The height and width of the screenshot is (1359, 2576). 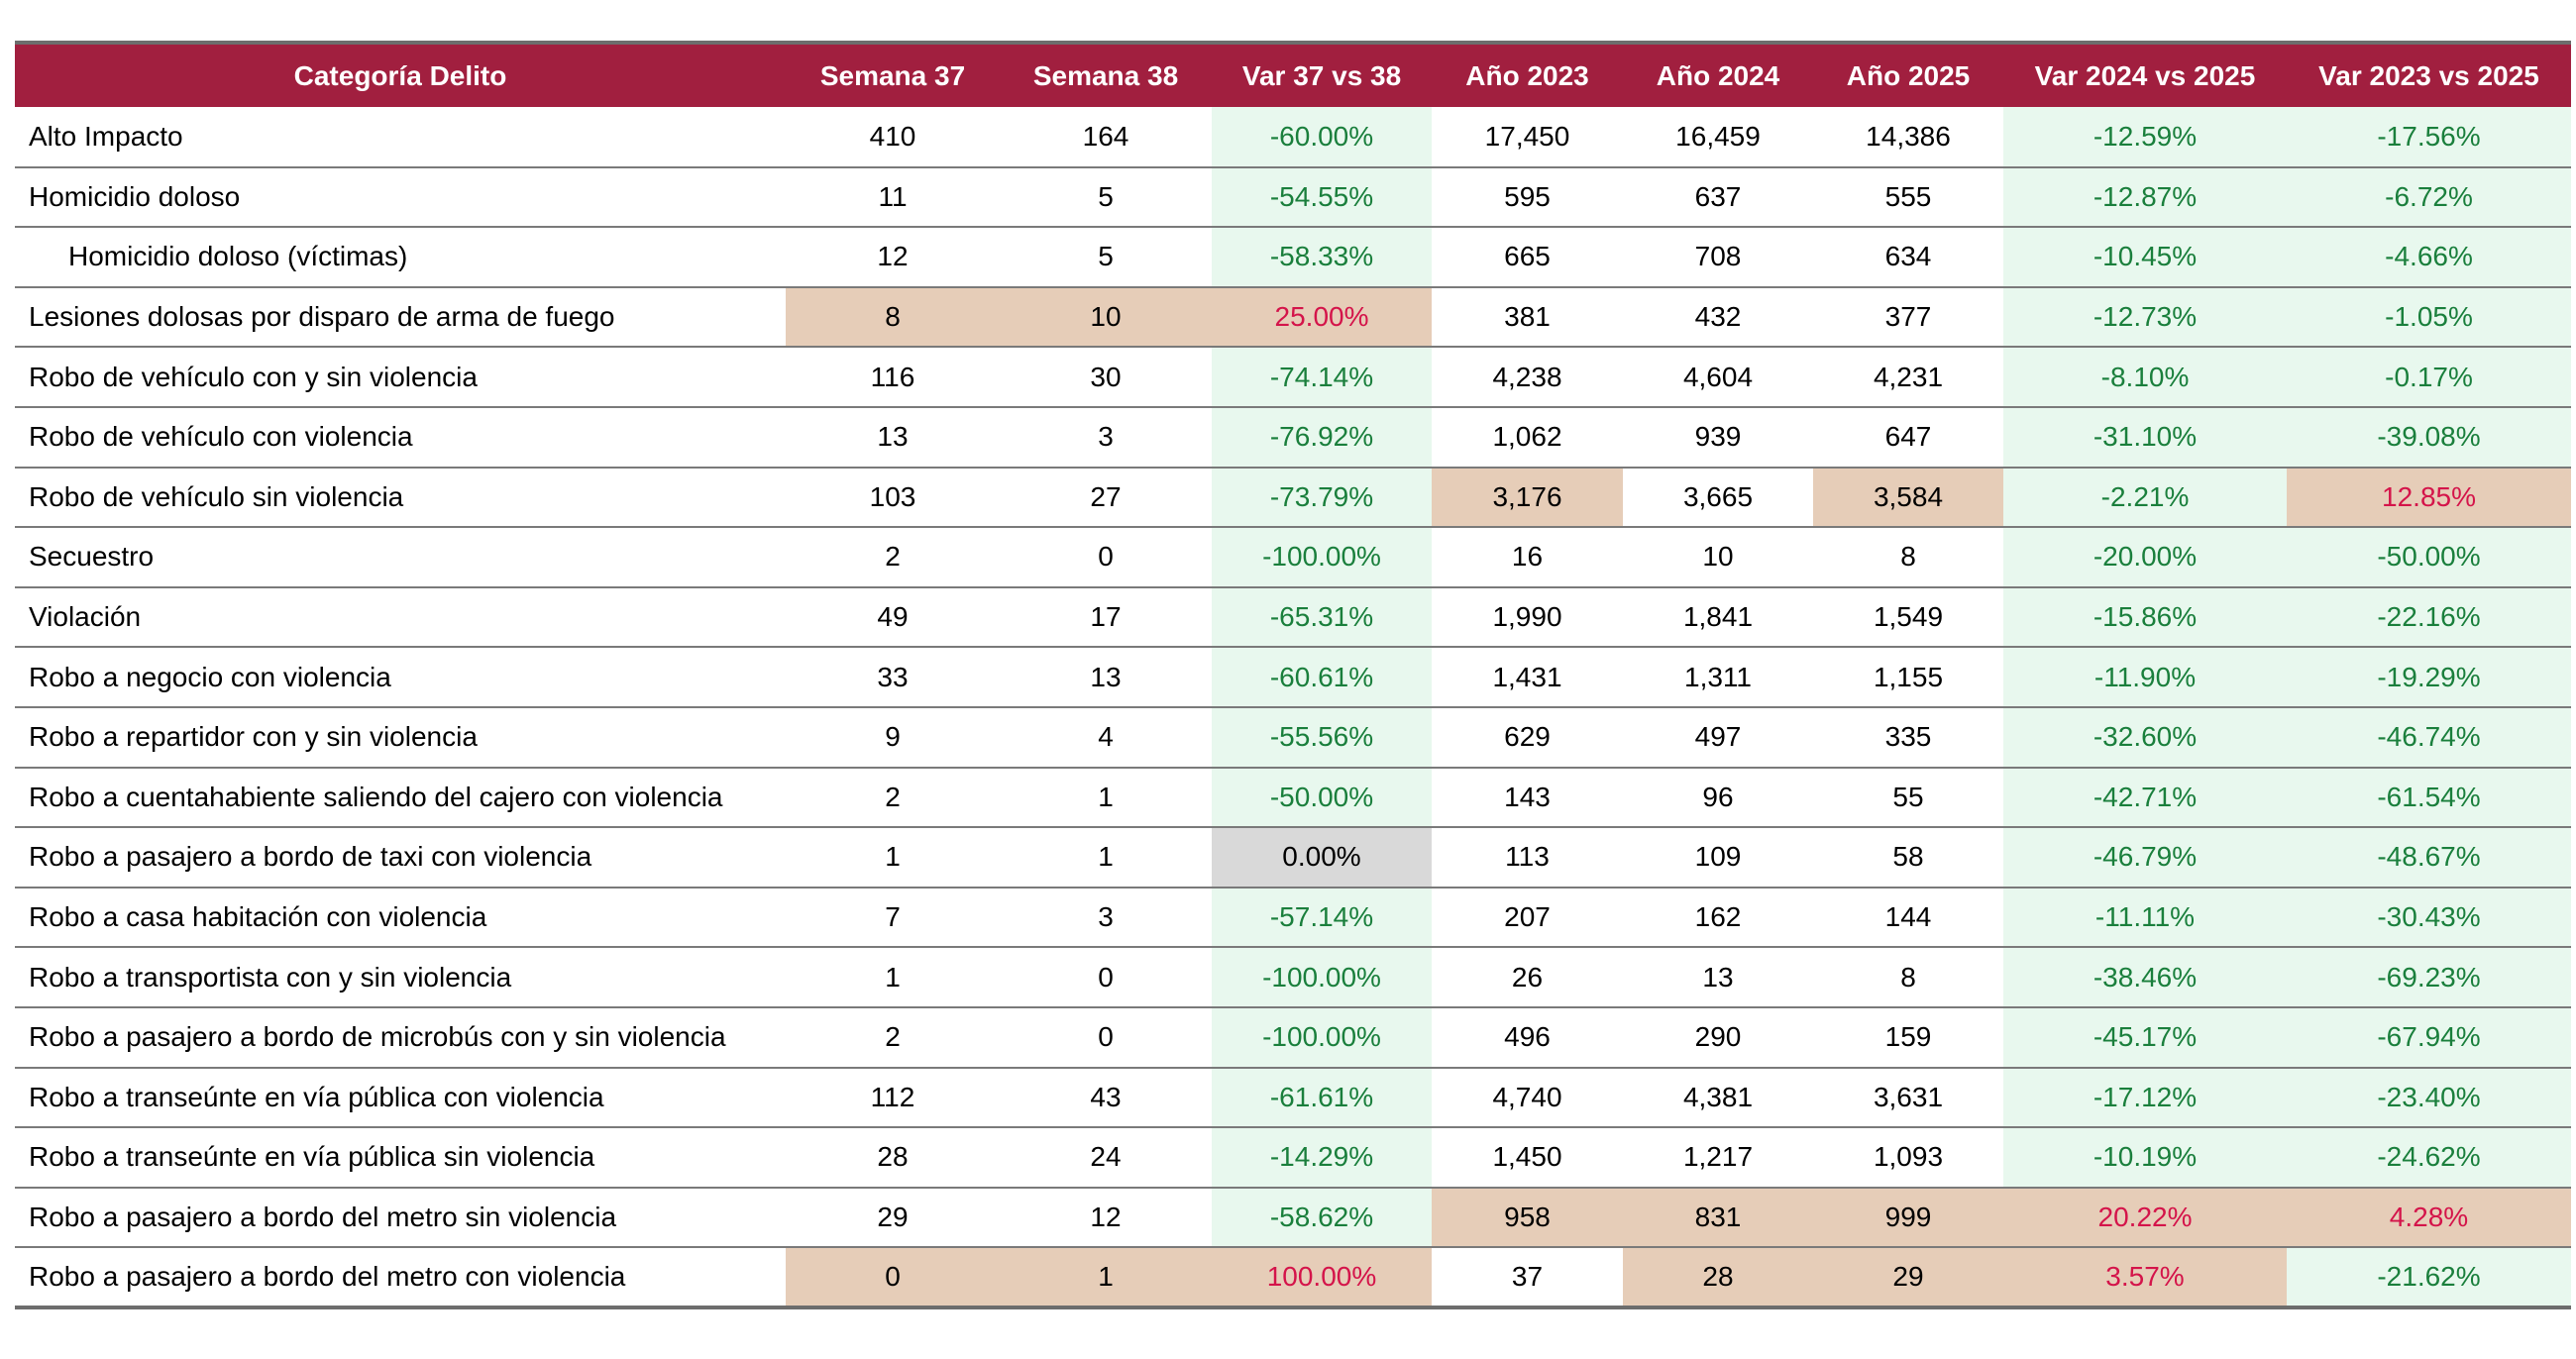 What do you see at coordinates (1106, 1218) in the screenshot?
I see `cell-semana-38: 12` at bounding box center [1106, 1218].